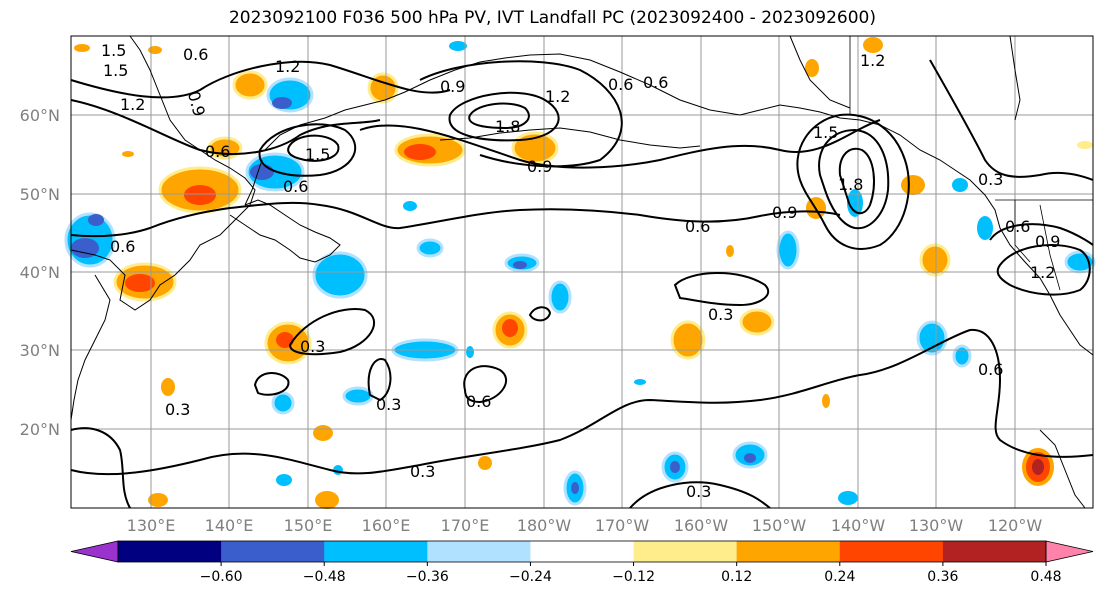 The height and width of the screenshot is (601, 1105). Describe the element at coordinates (40, 115) in the screenshot. I see `lat-label: 60°N` at that location.